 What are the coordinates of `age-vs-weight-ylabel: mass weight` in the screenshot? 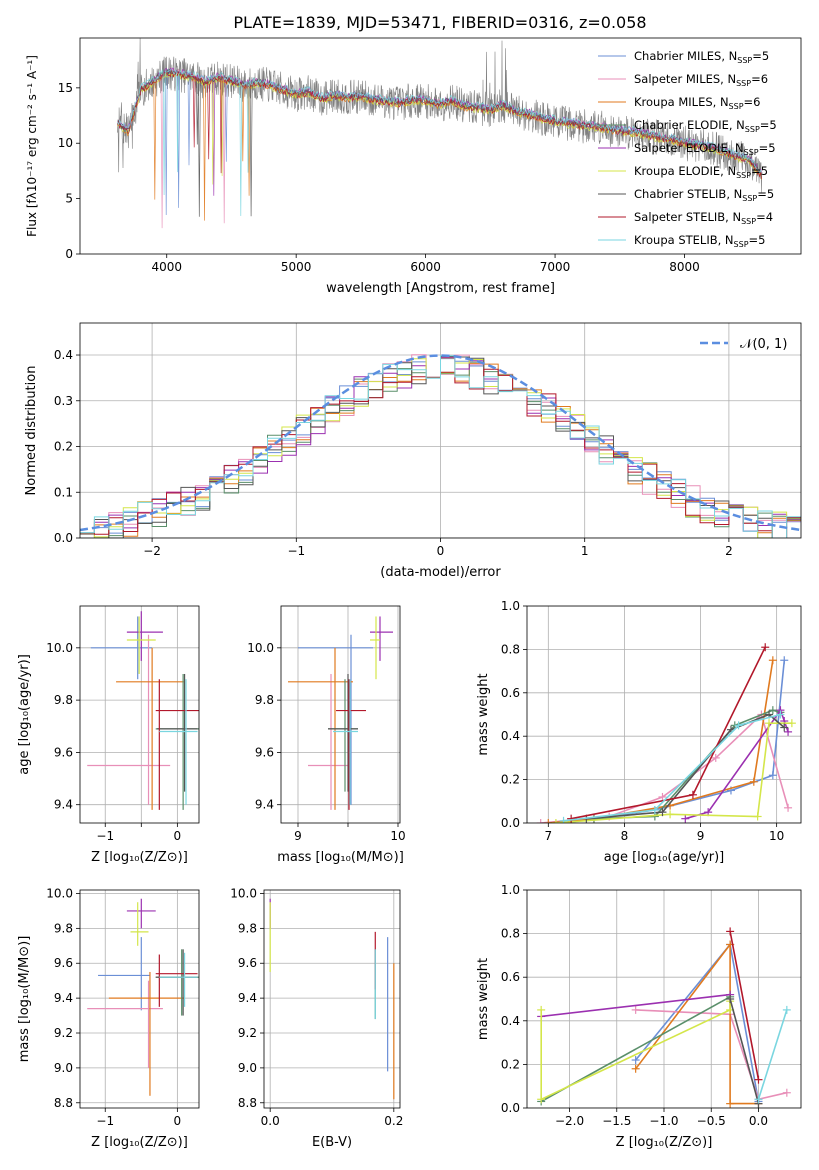 It's located at (483, 714).